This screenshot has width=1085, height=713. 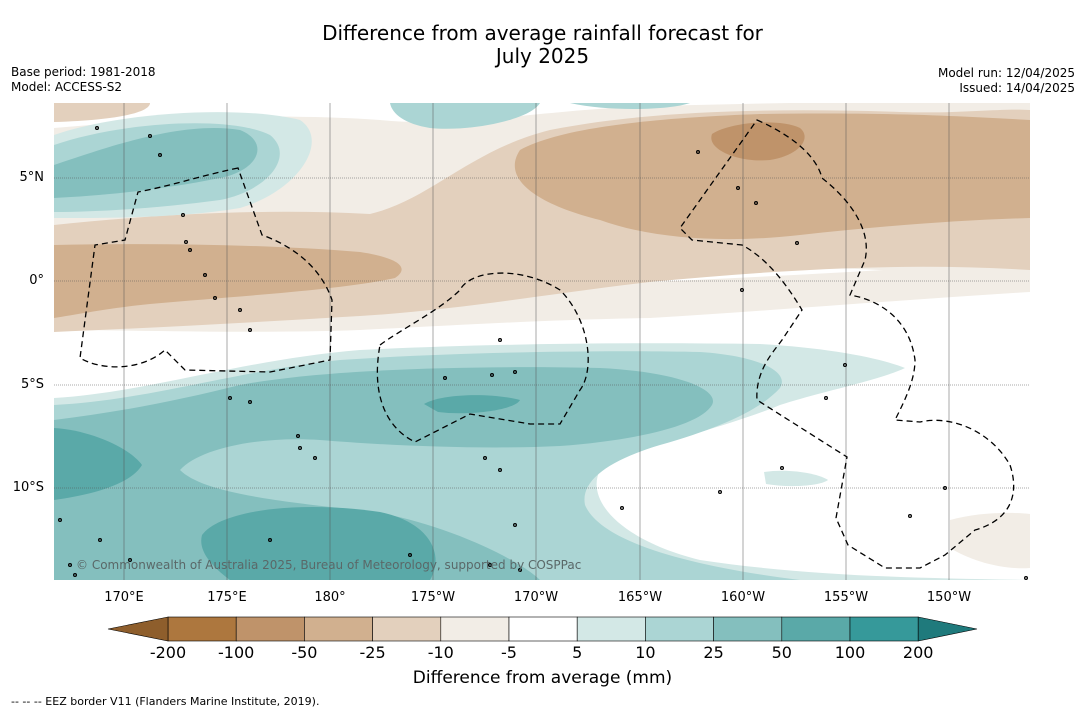 I want to click on model-run-date: Model run: 12/04/2025, so click(x=1006, y=73).